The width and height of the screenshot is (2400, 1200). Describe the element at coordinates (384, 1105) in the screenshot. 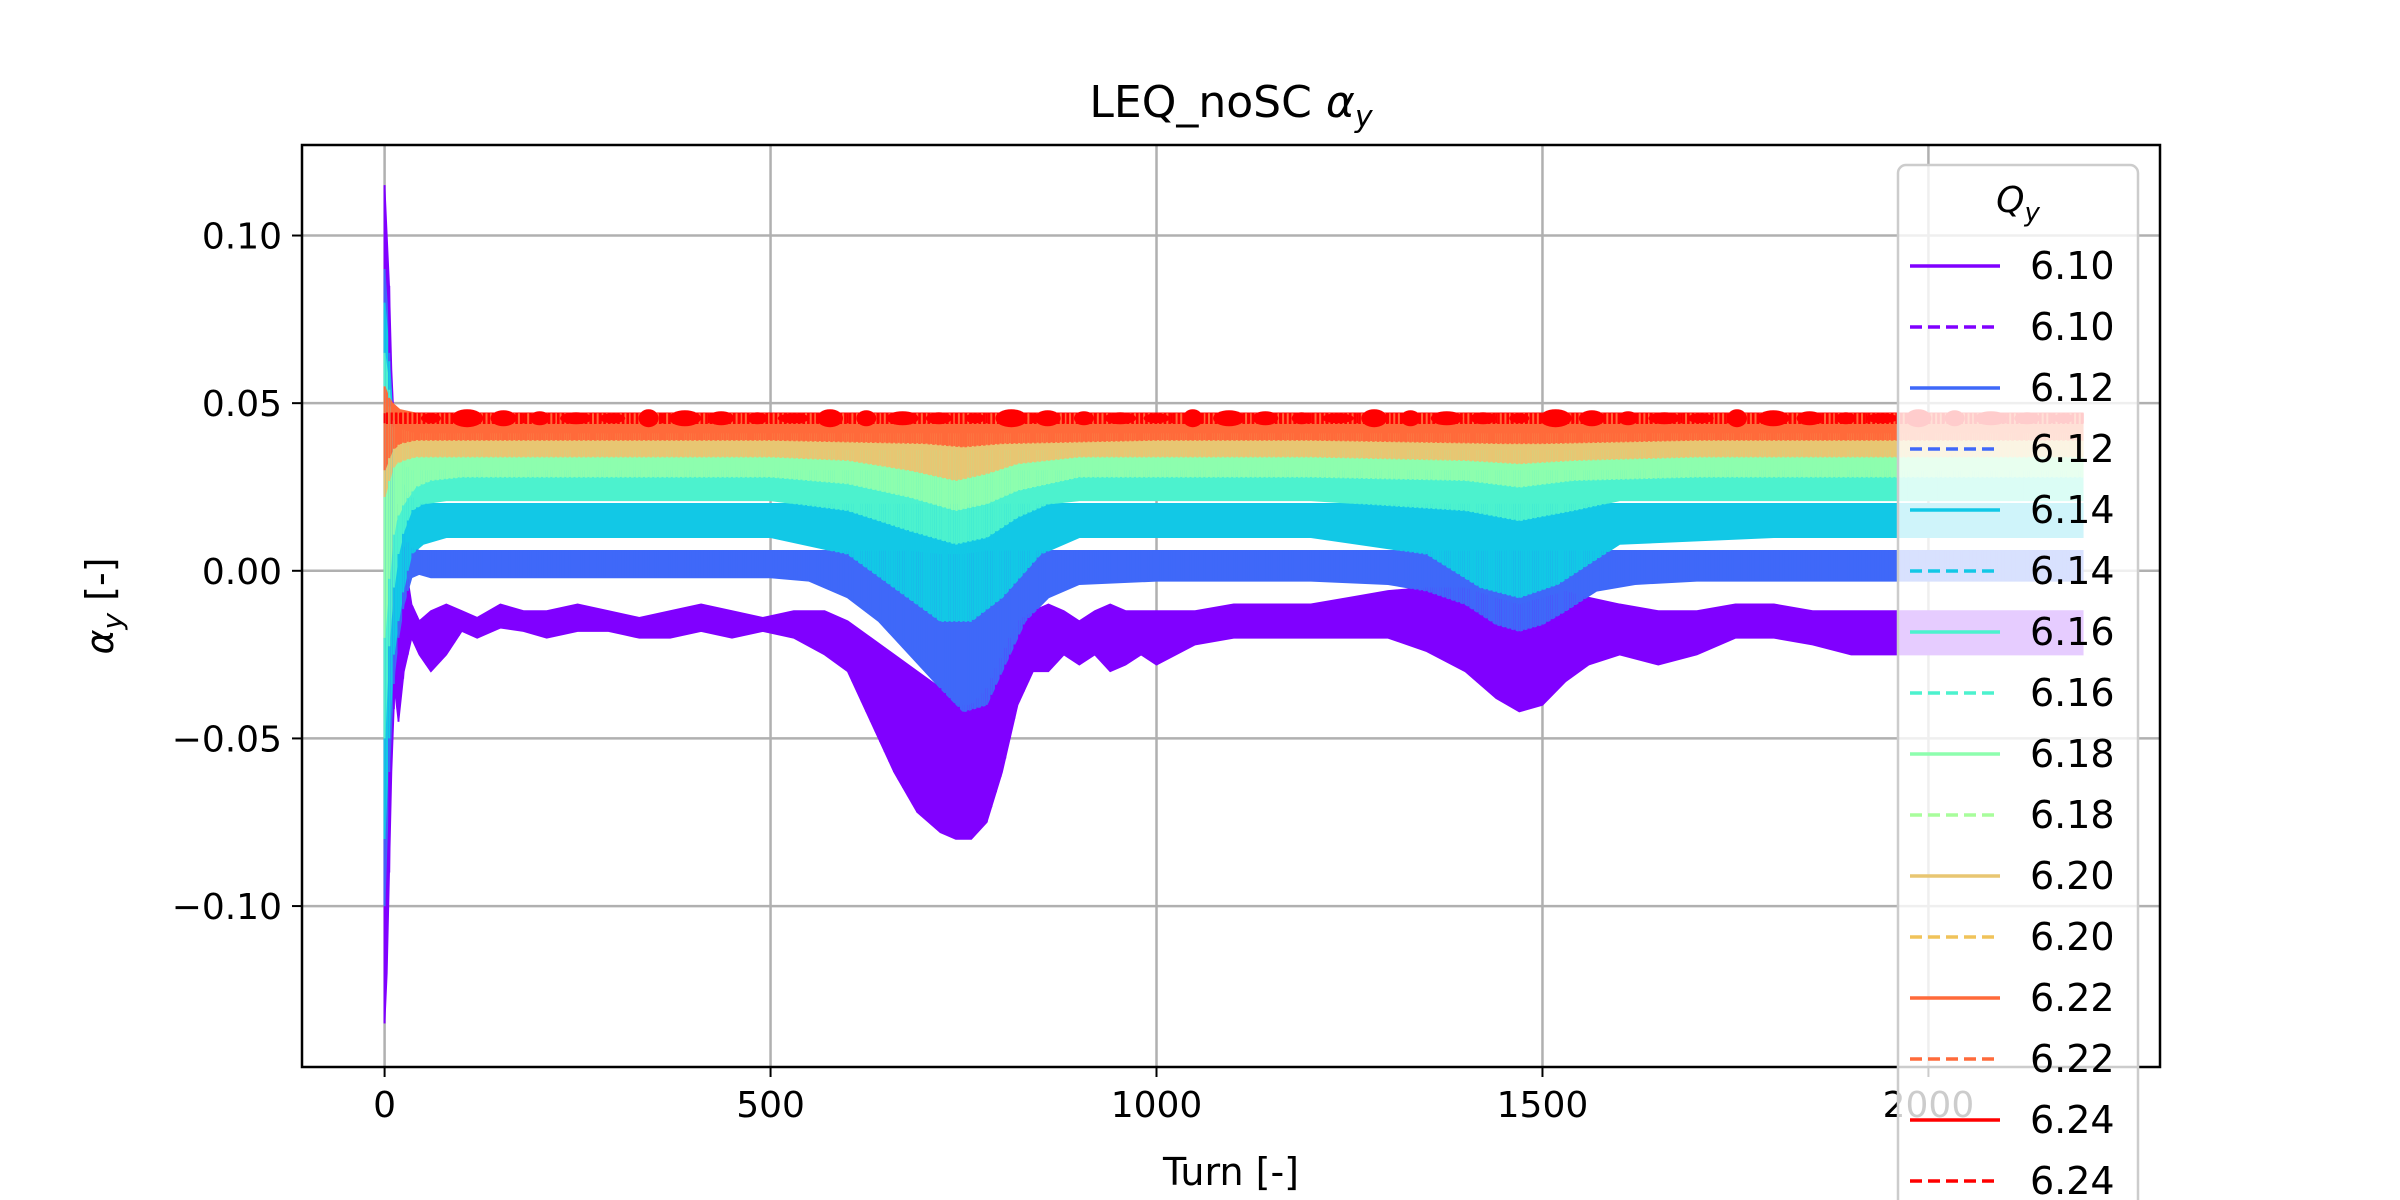

I see `x-tick-label: 0` at that location.